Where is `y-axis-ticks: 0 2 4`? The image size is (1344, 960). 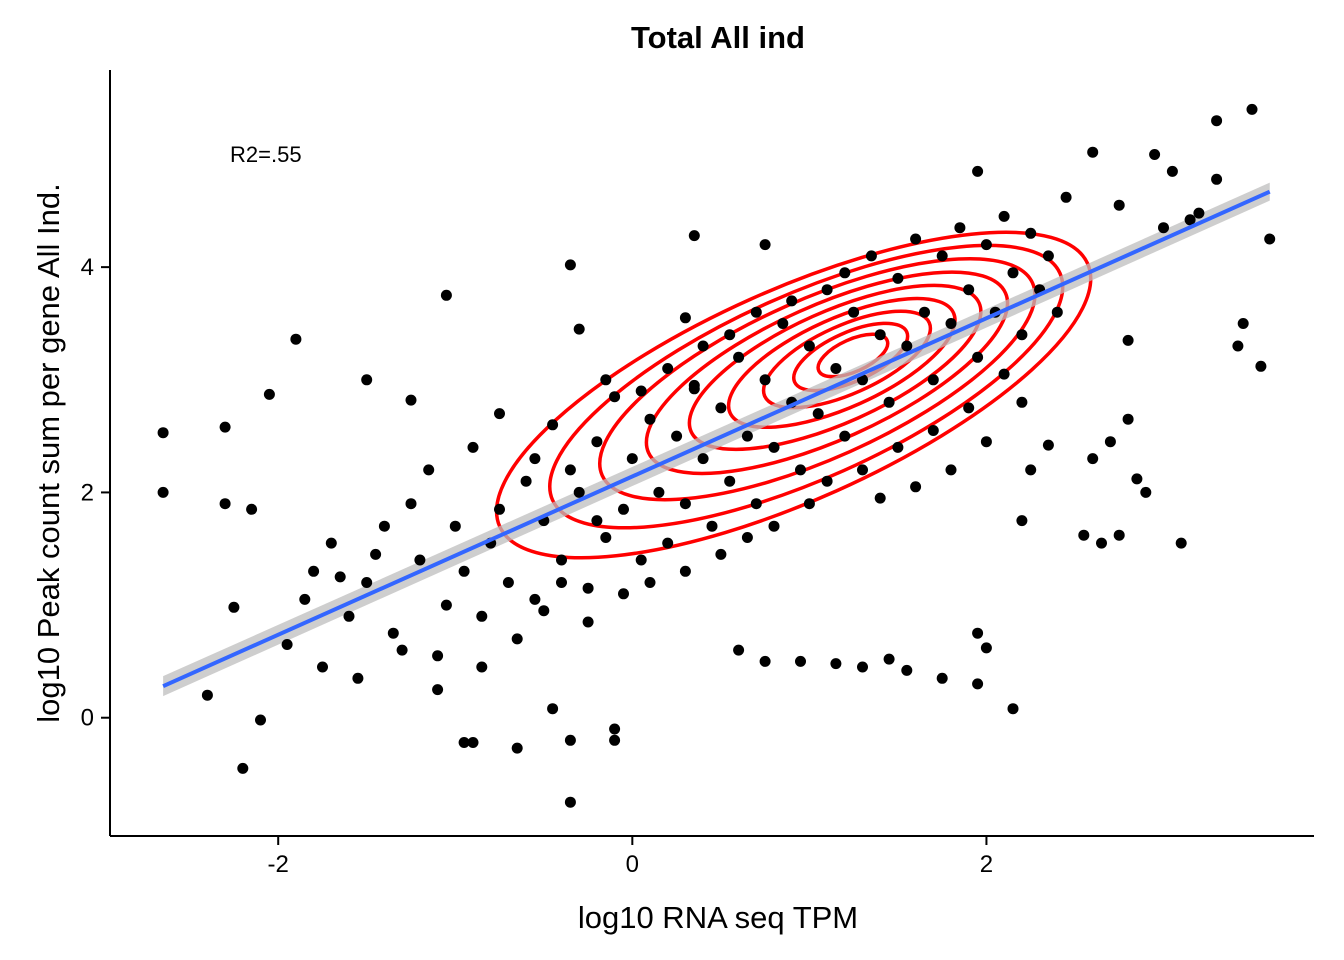
y-axis-ticks: 0 2 4 is located at coordinates (95, 493).